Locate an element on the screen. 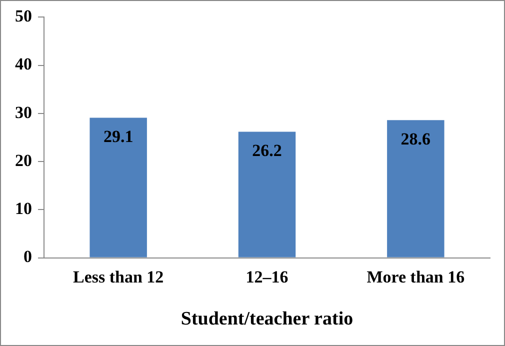 The image size is (505, 346). data-label: 28.6 is located at coordinates (415, 139).